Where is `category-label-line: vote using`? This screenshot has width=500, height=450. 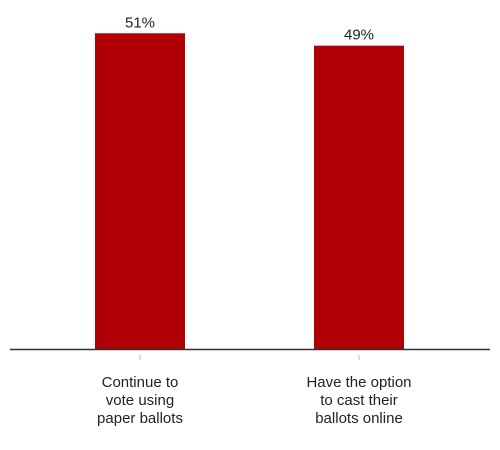 category-label-line: vote using is located at coordinates (140, 400).